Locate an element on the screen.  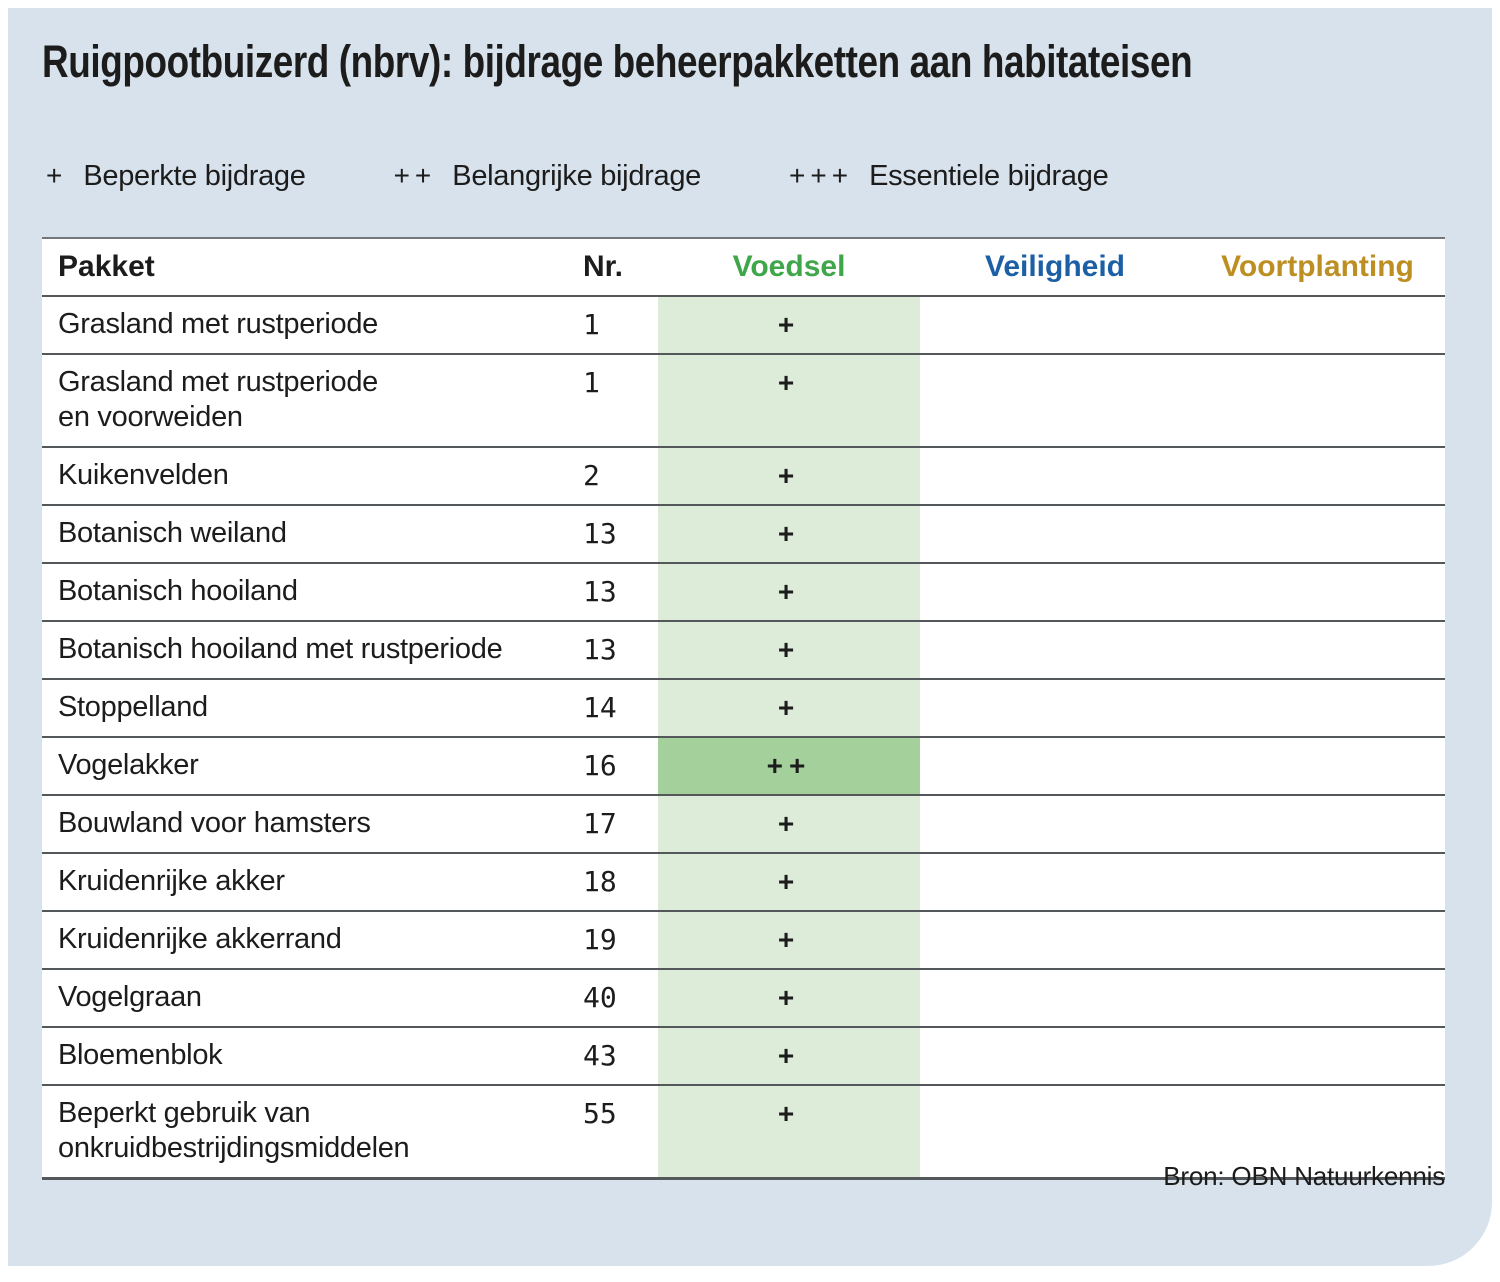
table-row: Vogelakker 16 ++ is located at coordinates (743, 766).